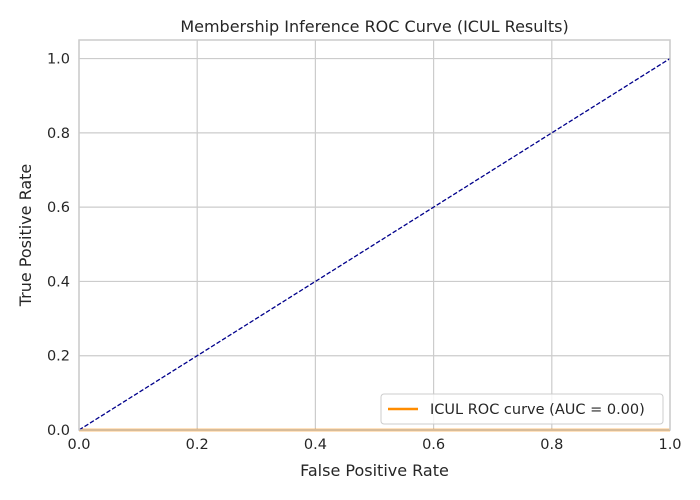 The width and height of the screenshot is (700, 500). I want to click on y-axis-label: True Positive Rate, so click(25, 236).